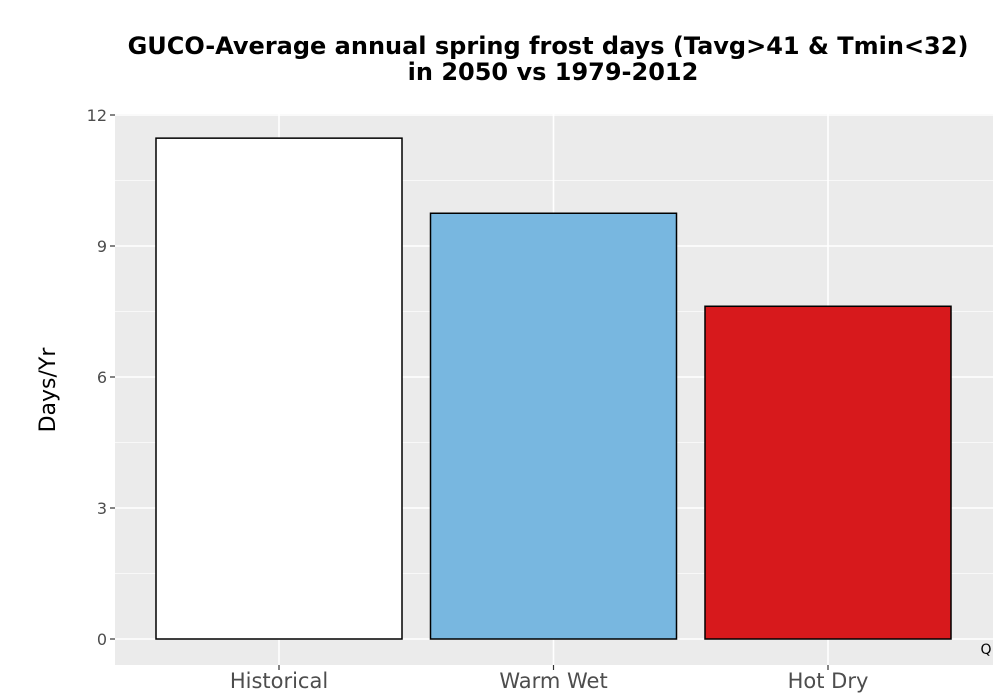  What do you see at coordinates (985, 650) in the screenshot?
I see `corner-mark: Q` at bounding box center [985, 650].